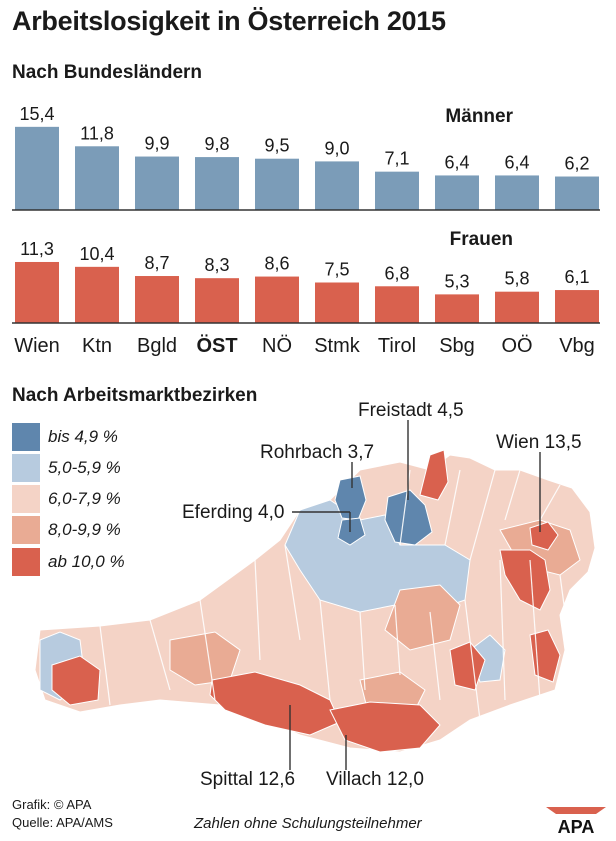 The image size is (616, 841). What do you see at coordinates (396, 159) in the screenshot?
I see `value-label: 7,1` at bounding box center [396, 159].